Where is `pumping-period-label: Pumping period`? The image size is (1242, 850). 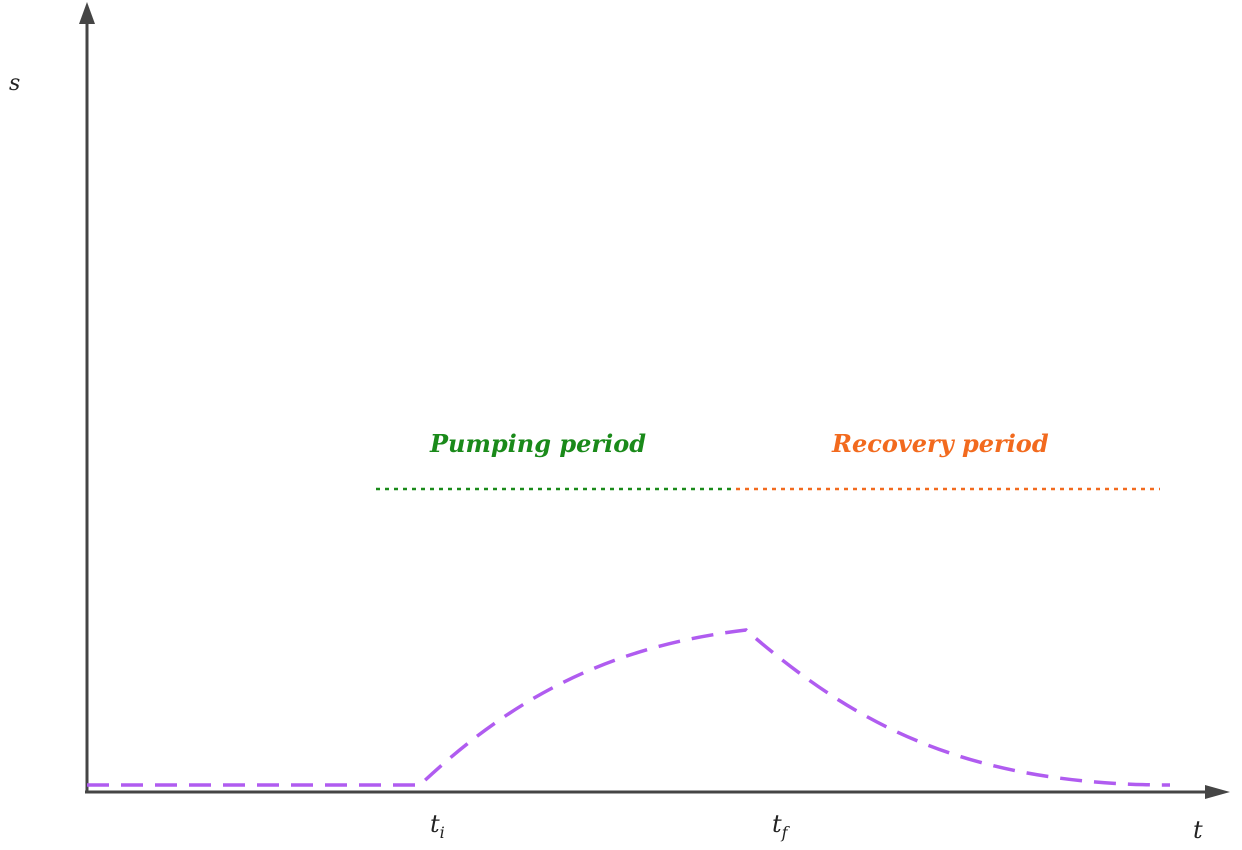
pumping-period-label: Pumping period is located at coordinates (537, 443).